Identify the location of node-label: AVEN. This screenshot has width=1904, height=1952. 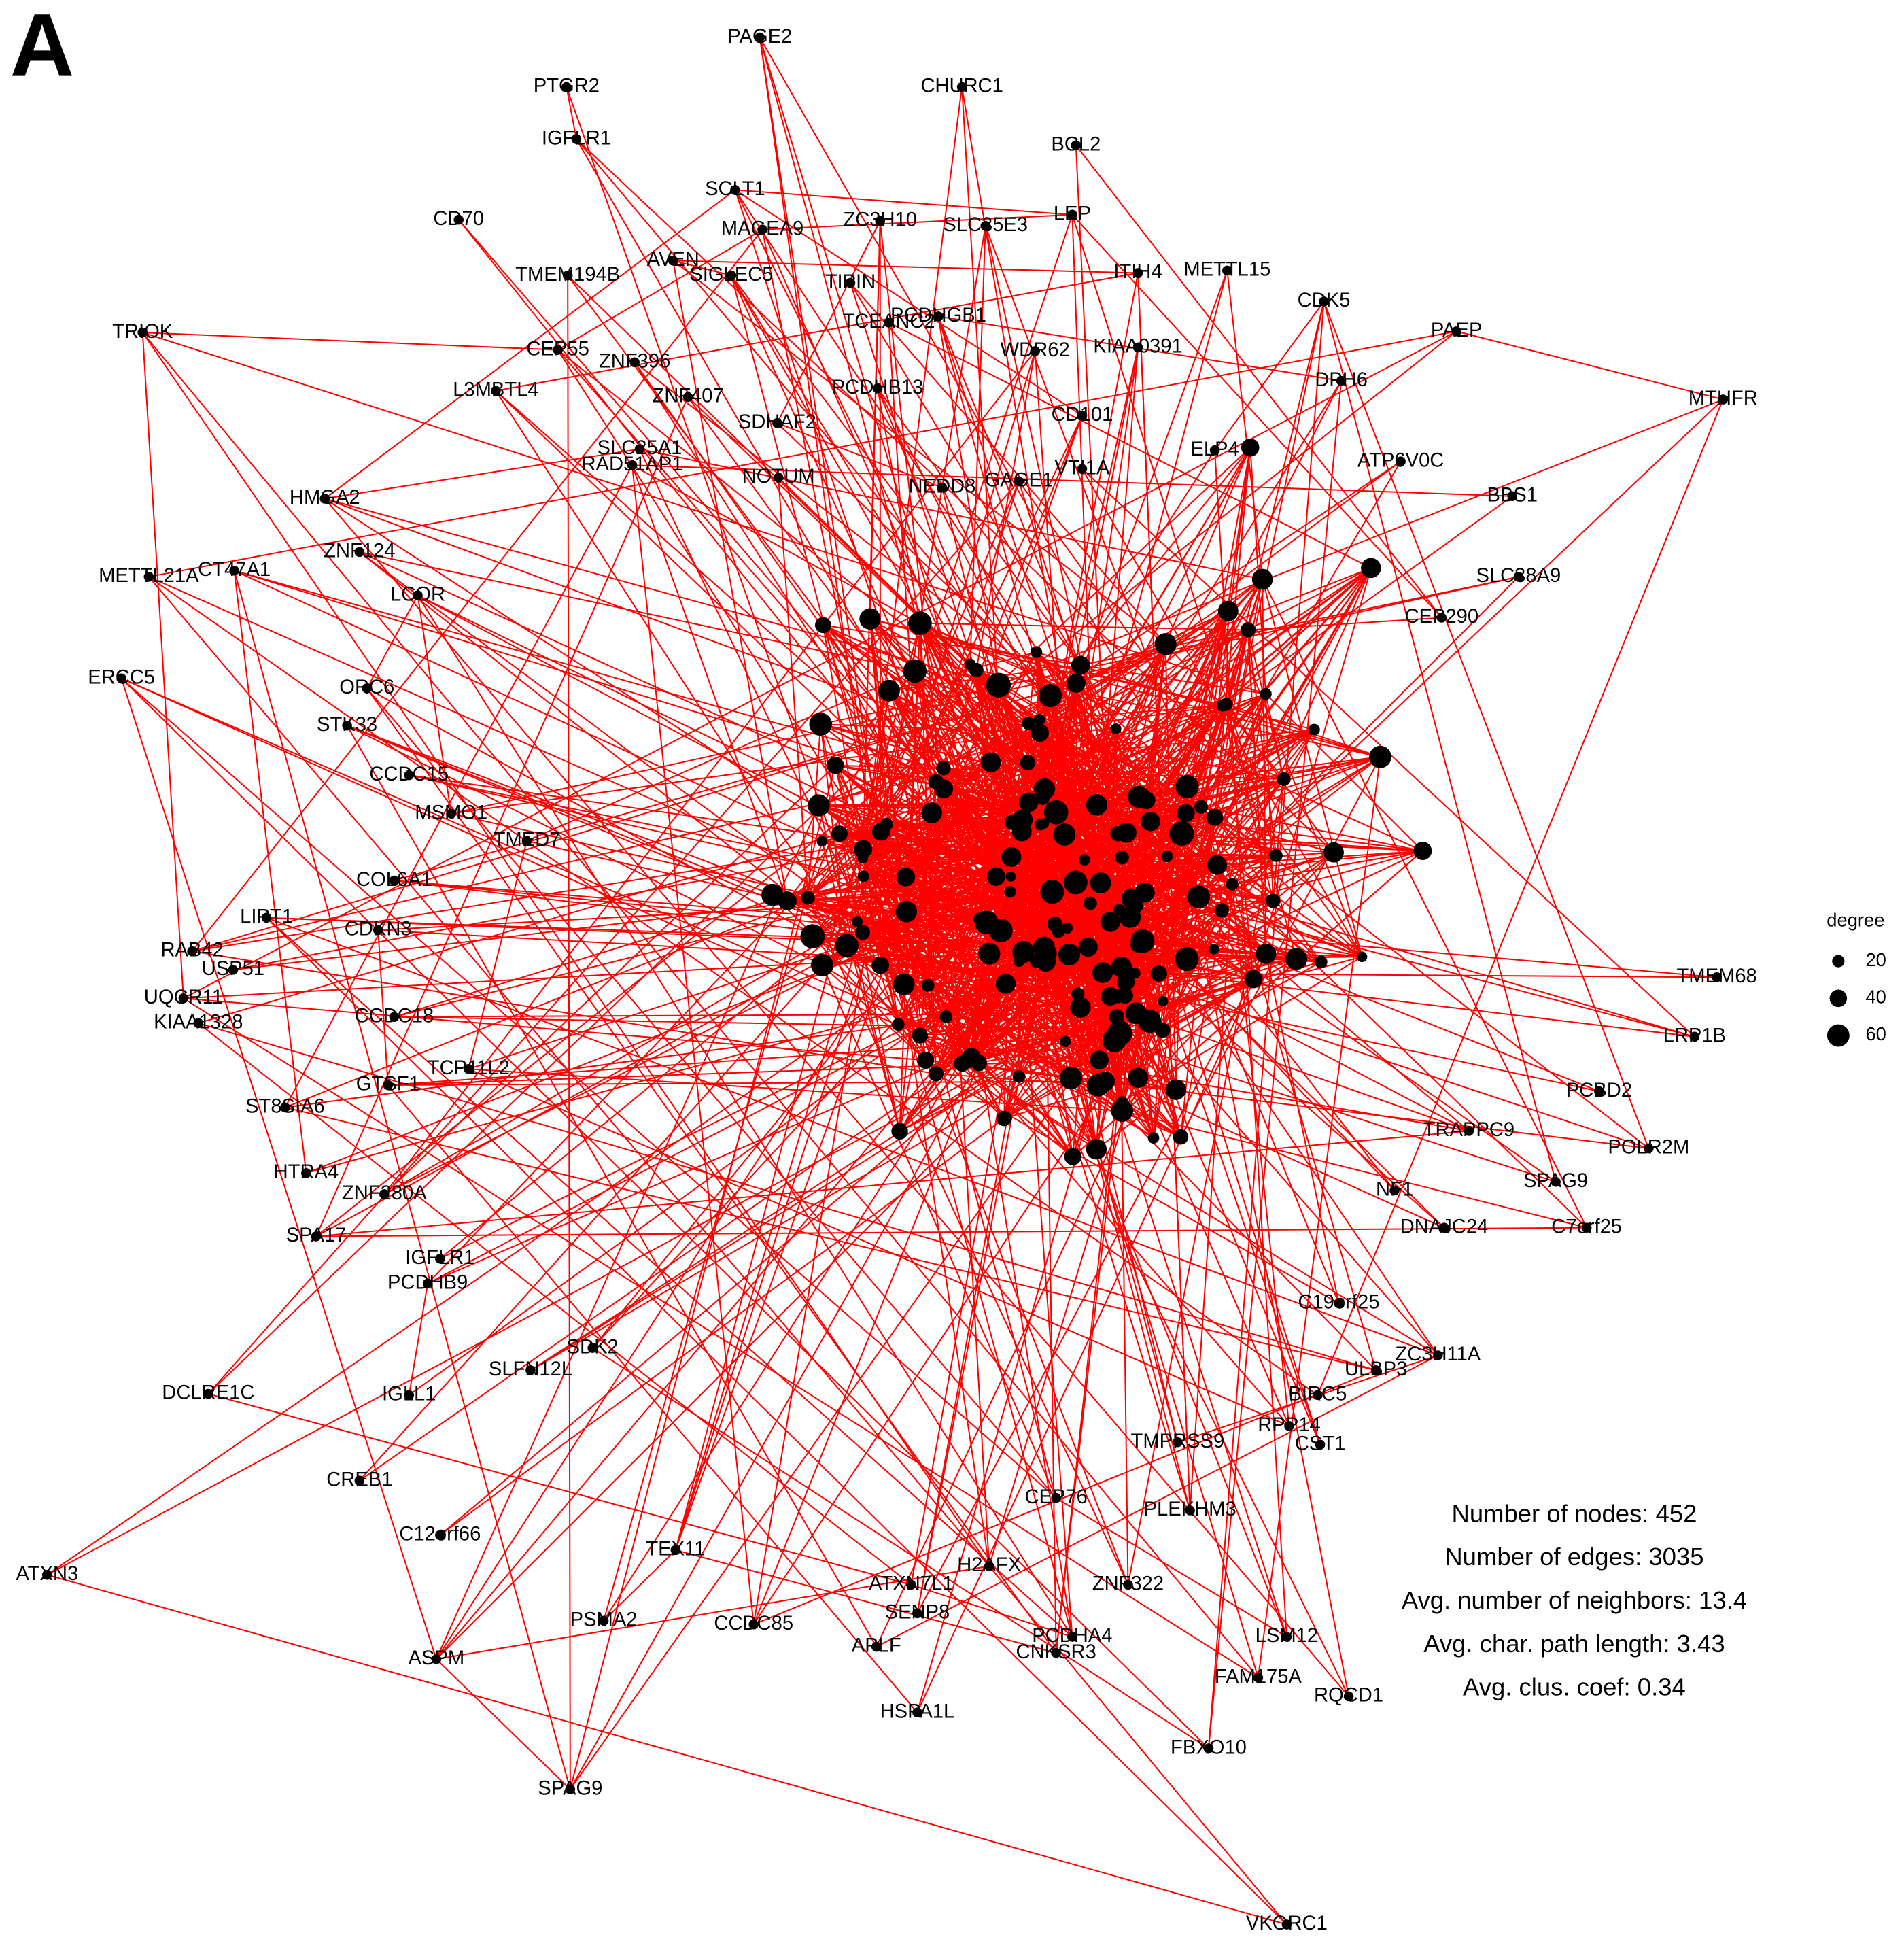
(673, 260).